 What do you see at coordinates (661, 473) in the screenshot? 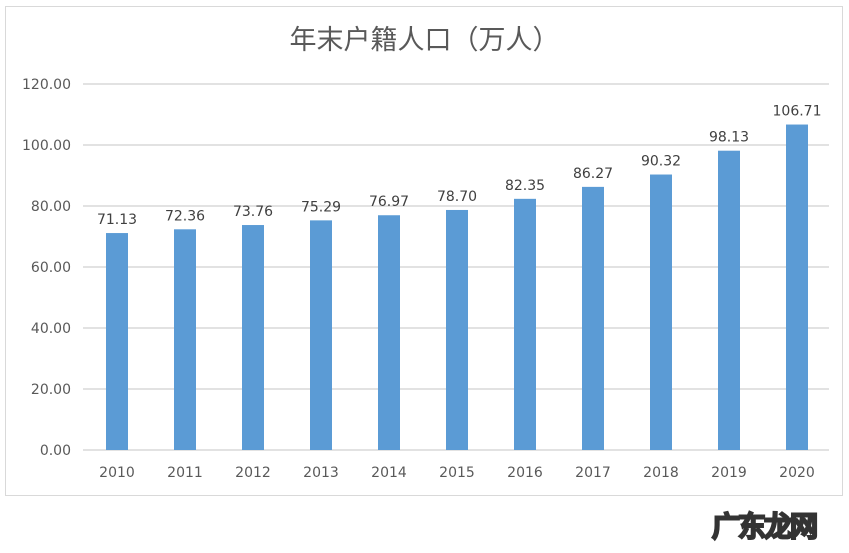
I see `x-tick-label: 2018` at bounding box center [661, 473].